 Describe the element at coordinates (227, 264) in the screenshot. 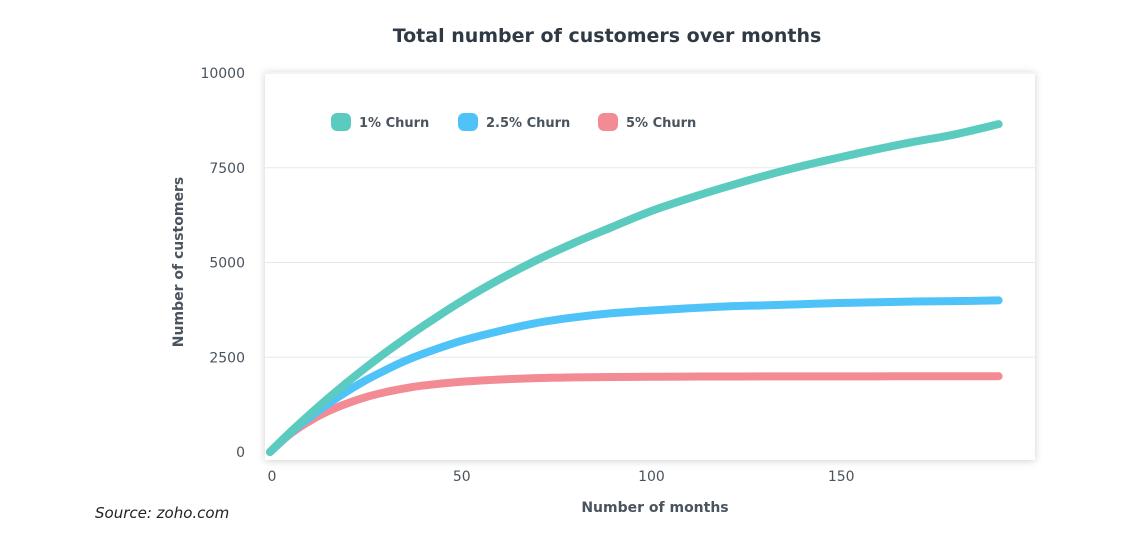

I see `y-tick-label: 5000` at that location.